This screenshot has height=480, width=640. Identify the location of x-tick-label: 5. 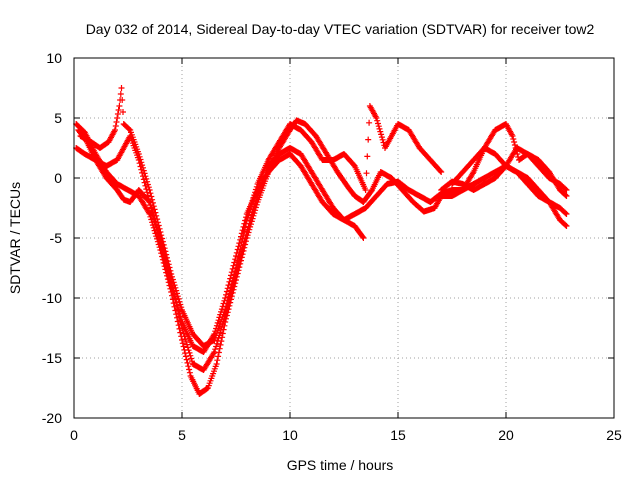
(182, 435).